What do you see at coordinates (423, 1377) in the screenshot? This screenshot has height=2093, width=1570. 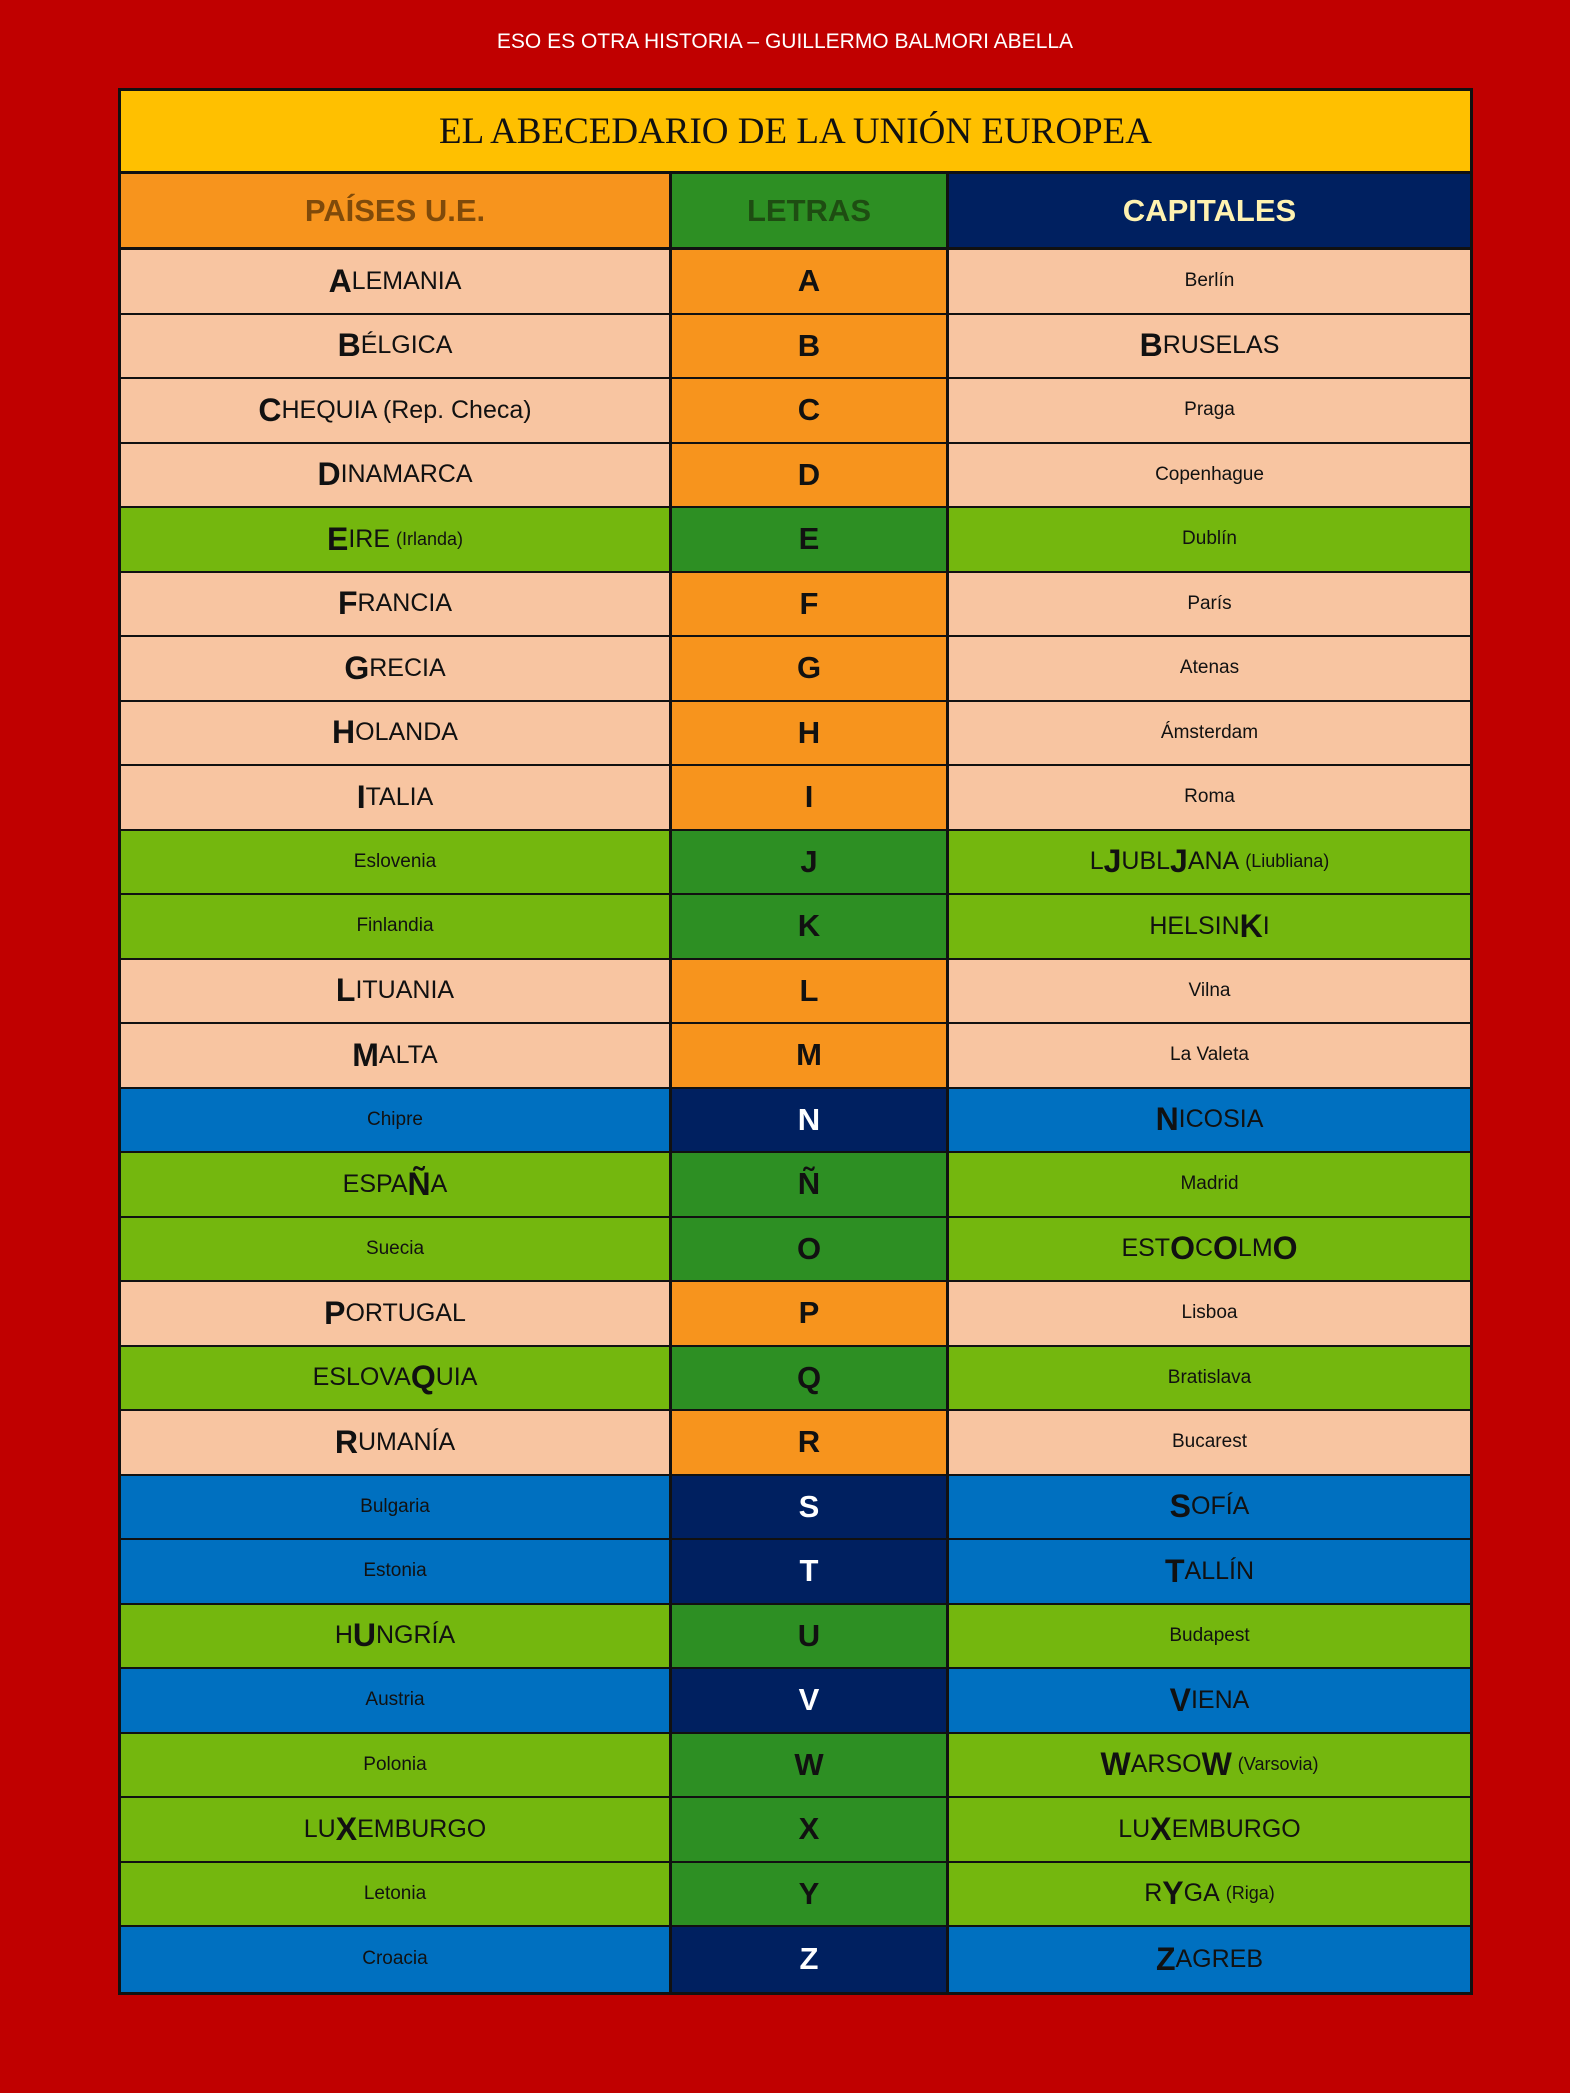 I see `country-text-segment: Q` at bounding box center [423, 1377].